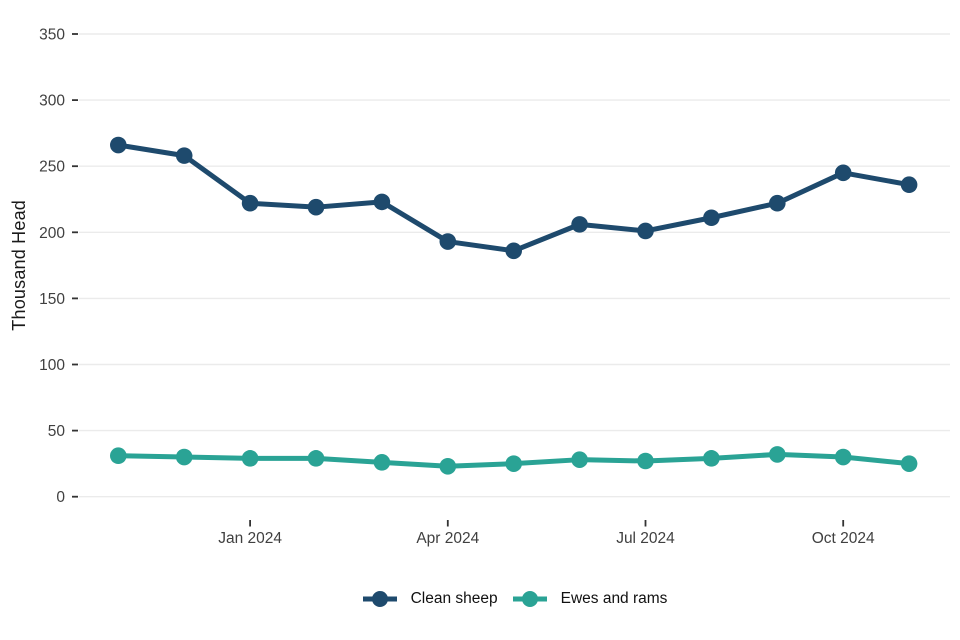 The height and width of the screenshot is (640, 960). I want to click on legend-item-ewes-and-rams: Ewes and rams, so click(590, 599).